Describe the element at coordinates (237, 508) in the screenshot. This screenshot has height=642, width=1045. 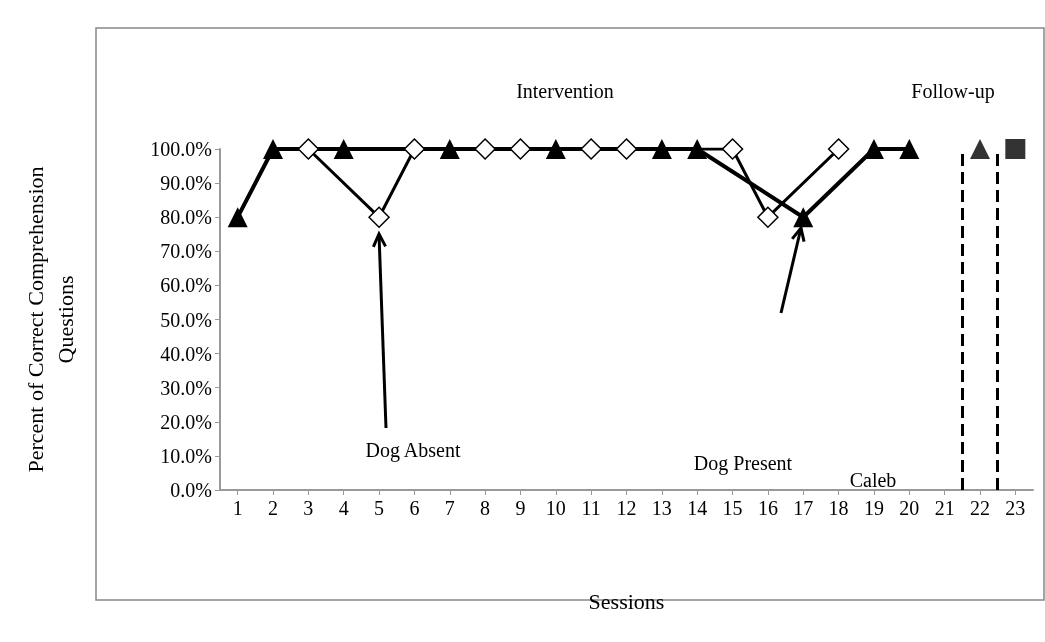
I see `x-tick-label: 1` at that location.